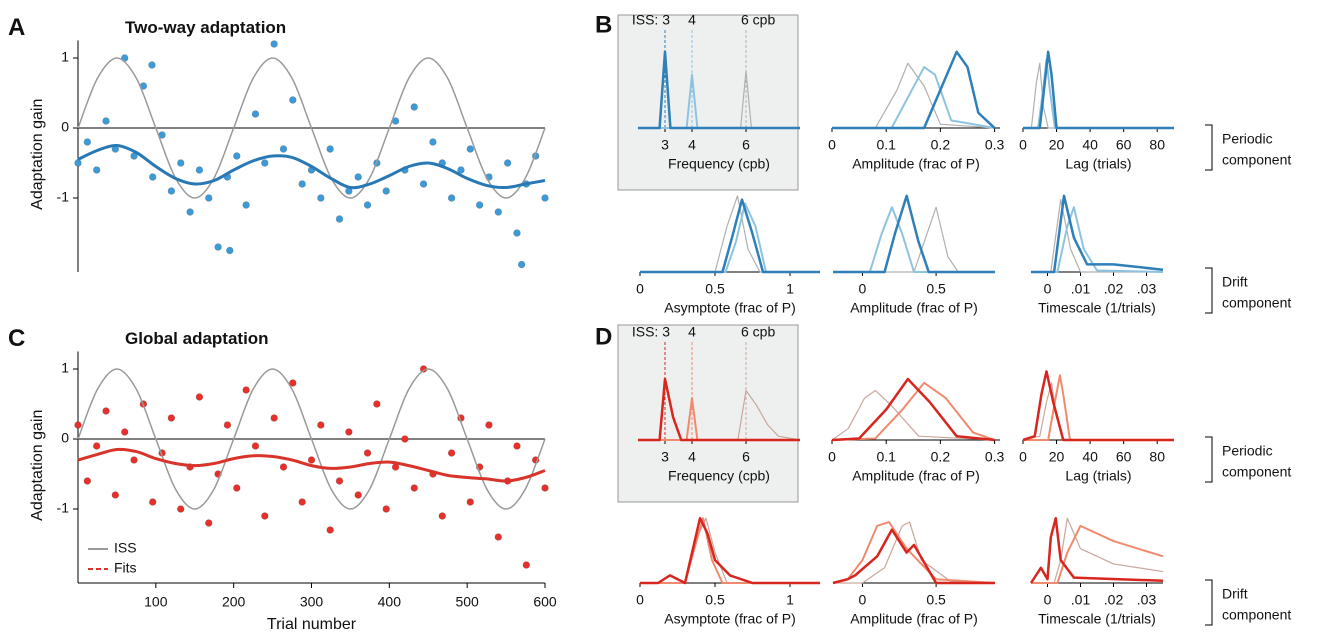 Image resolution: width=1330 pixels, height=635 pixels. What do you see at coordinates (728, 255) in the screenshot?
I see `panel-density: 0 0.5 1 Asymptote (frac of P)` at bounding box center [728, 255].